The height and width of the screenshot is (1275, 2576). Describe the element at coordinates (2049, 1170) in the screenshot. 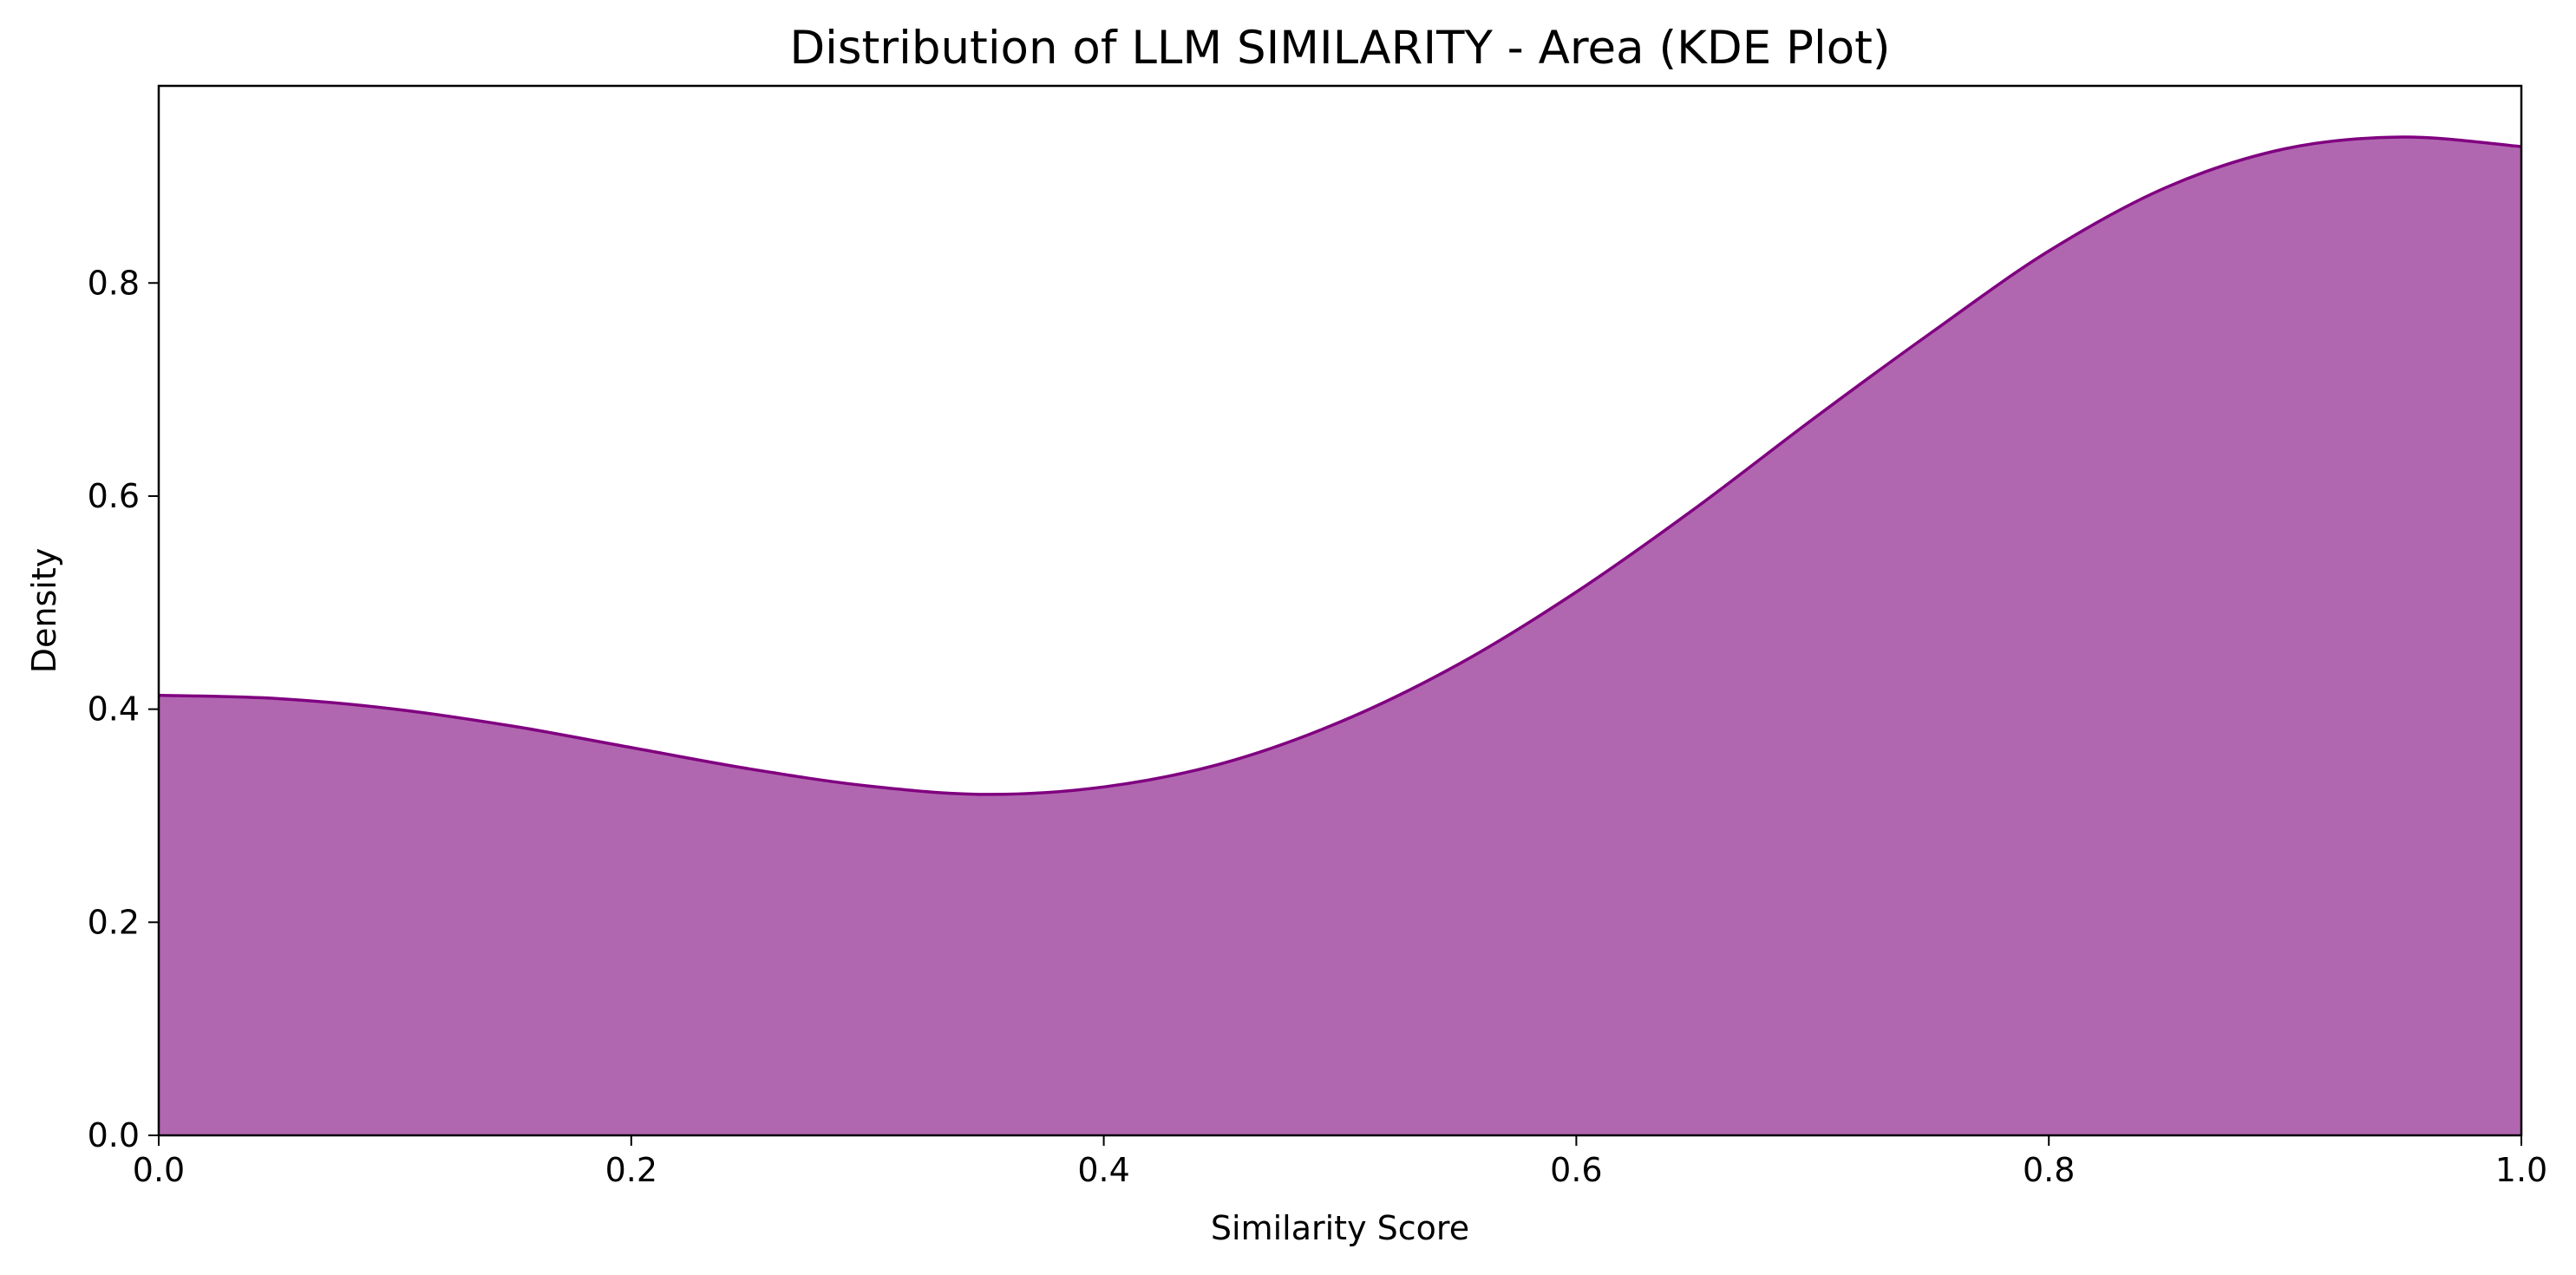

I see `x-tick-label: 0.8` at that location.